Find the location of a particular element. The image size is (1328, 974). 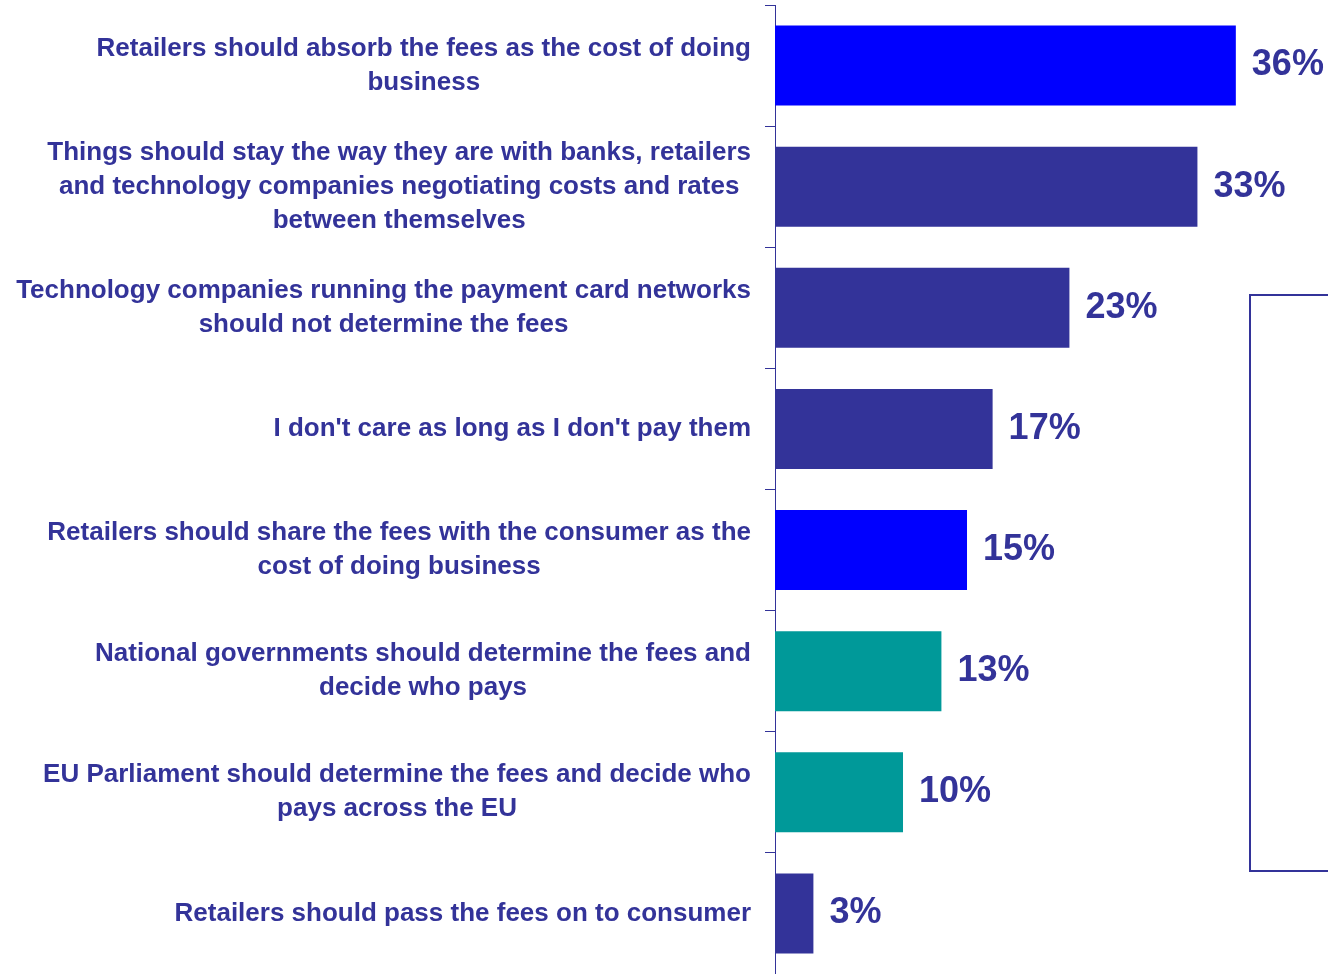

y-tick-label: Technology companies running the payment card networks should not determine the fees is located at coordinates (383, 305).